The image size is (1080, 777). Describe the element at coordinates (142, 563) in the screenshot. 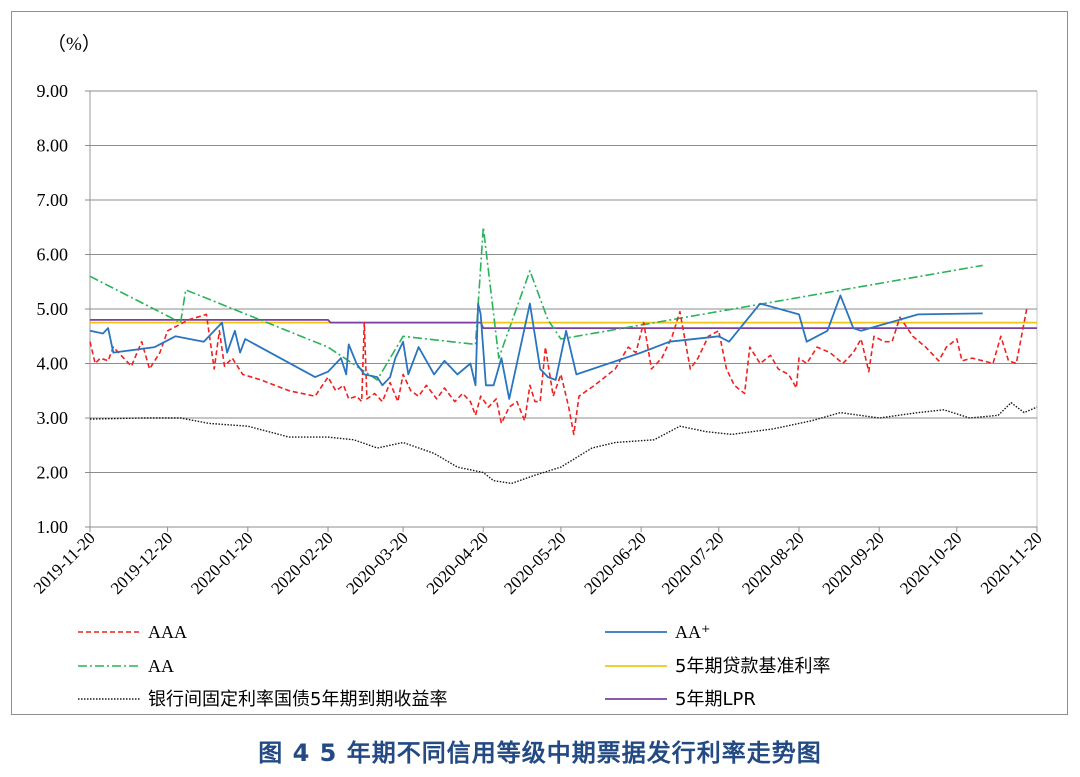

I see `x-tick-label: 2019-12-20` at that location.